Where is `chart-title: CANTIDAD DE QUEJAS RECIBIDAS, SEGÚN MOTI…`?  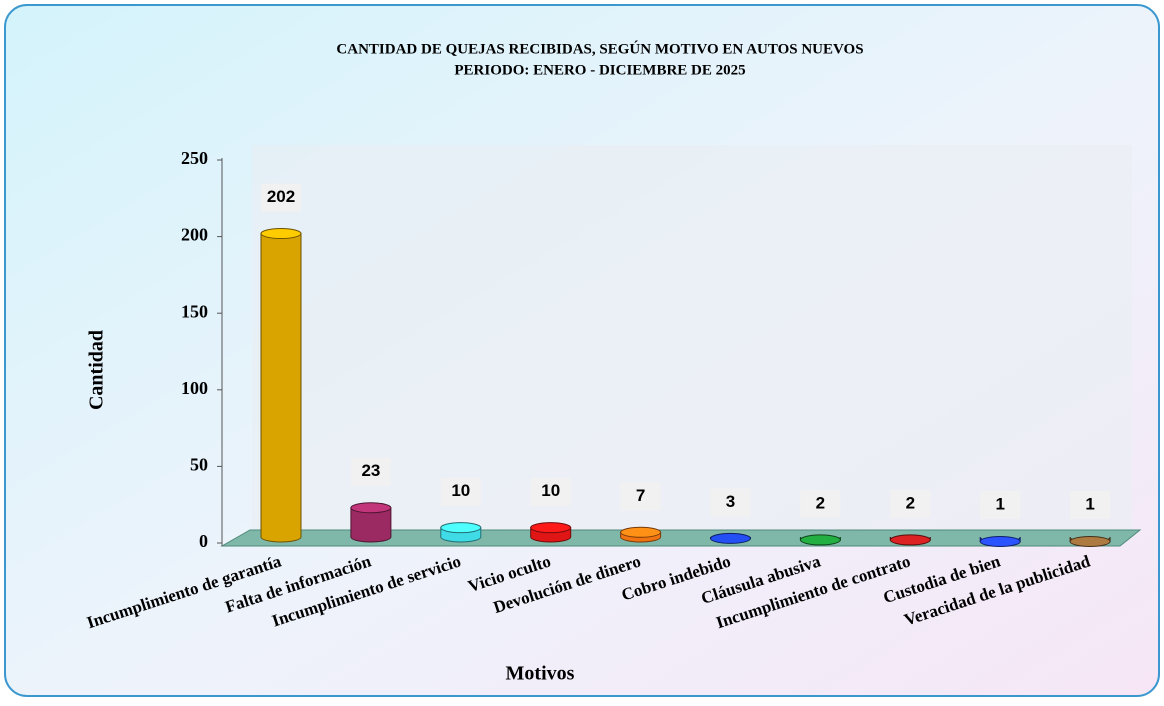 chart-title: CANTIDAD DE QUEJAS RECIBIDAS, SEGÚN MOTI… is located at coordinates (599, 48).